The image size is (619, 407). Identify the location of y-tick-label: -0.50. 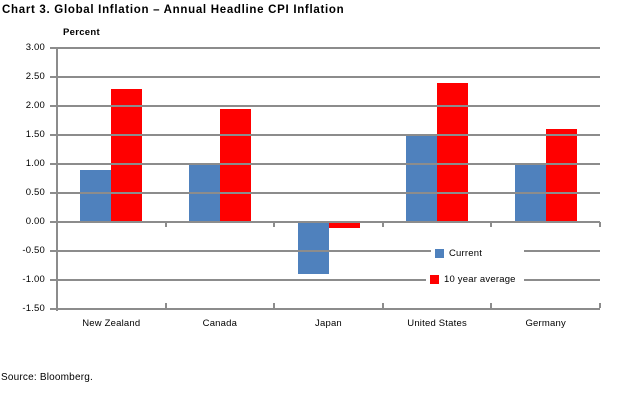
(33, 250).